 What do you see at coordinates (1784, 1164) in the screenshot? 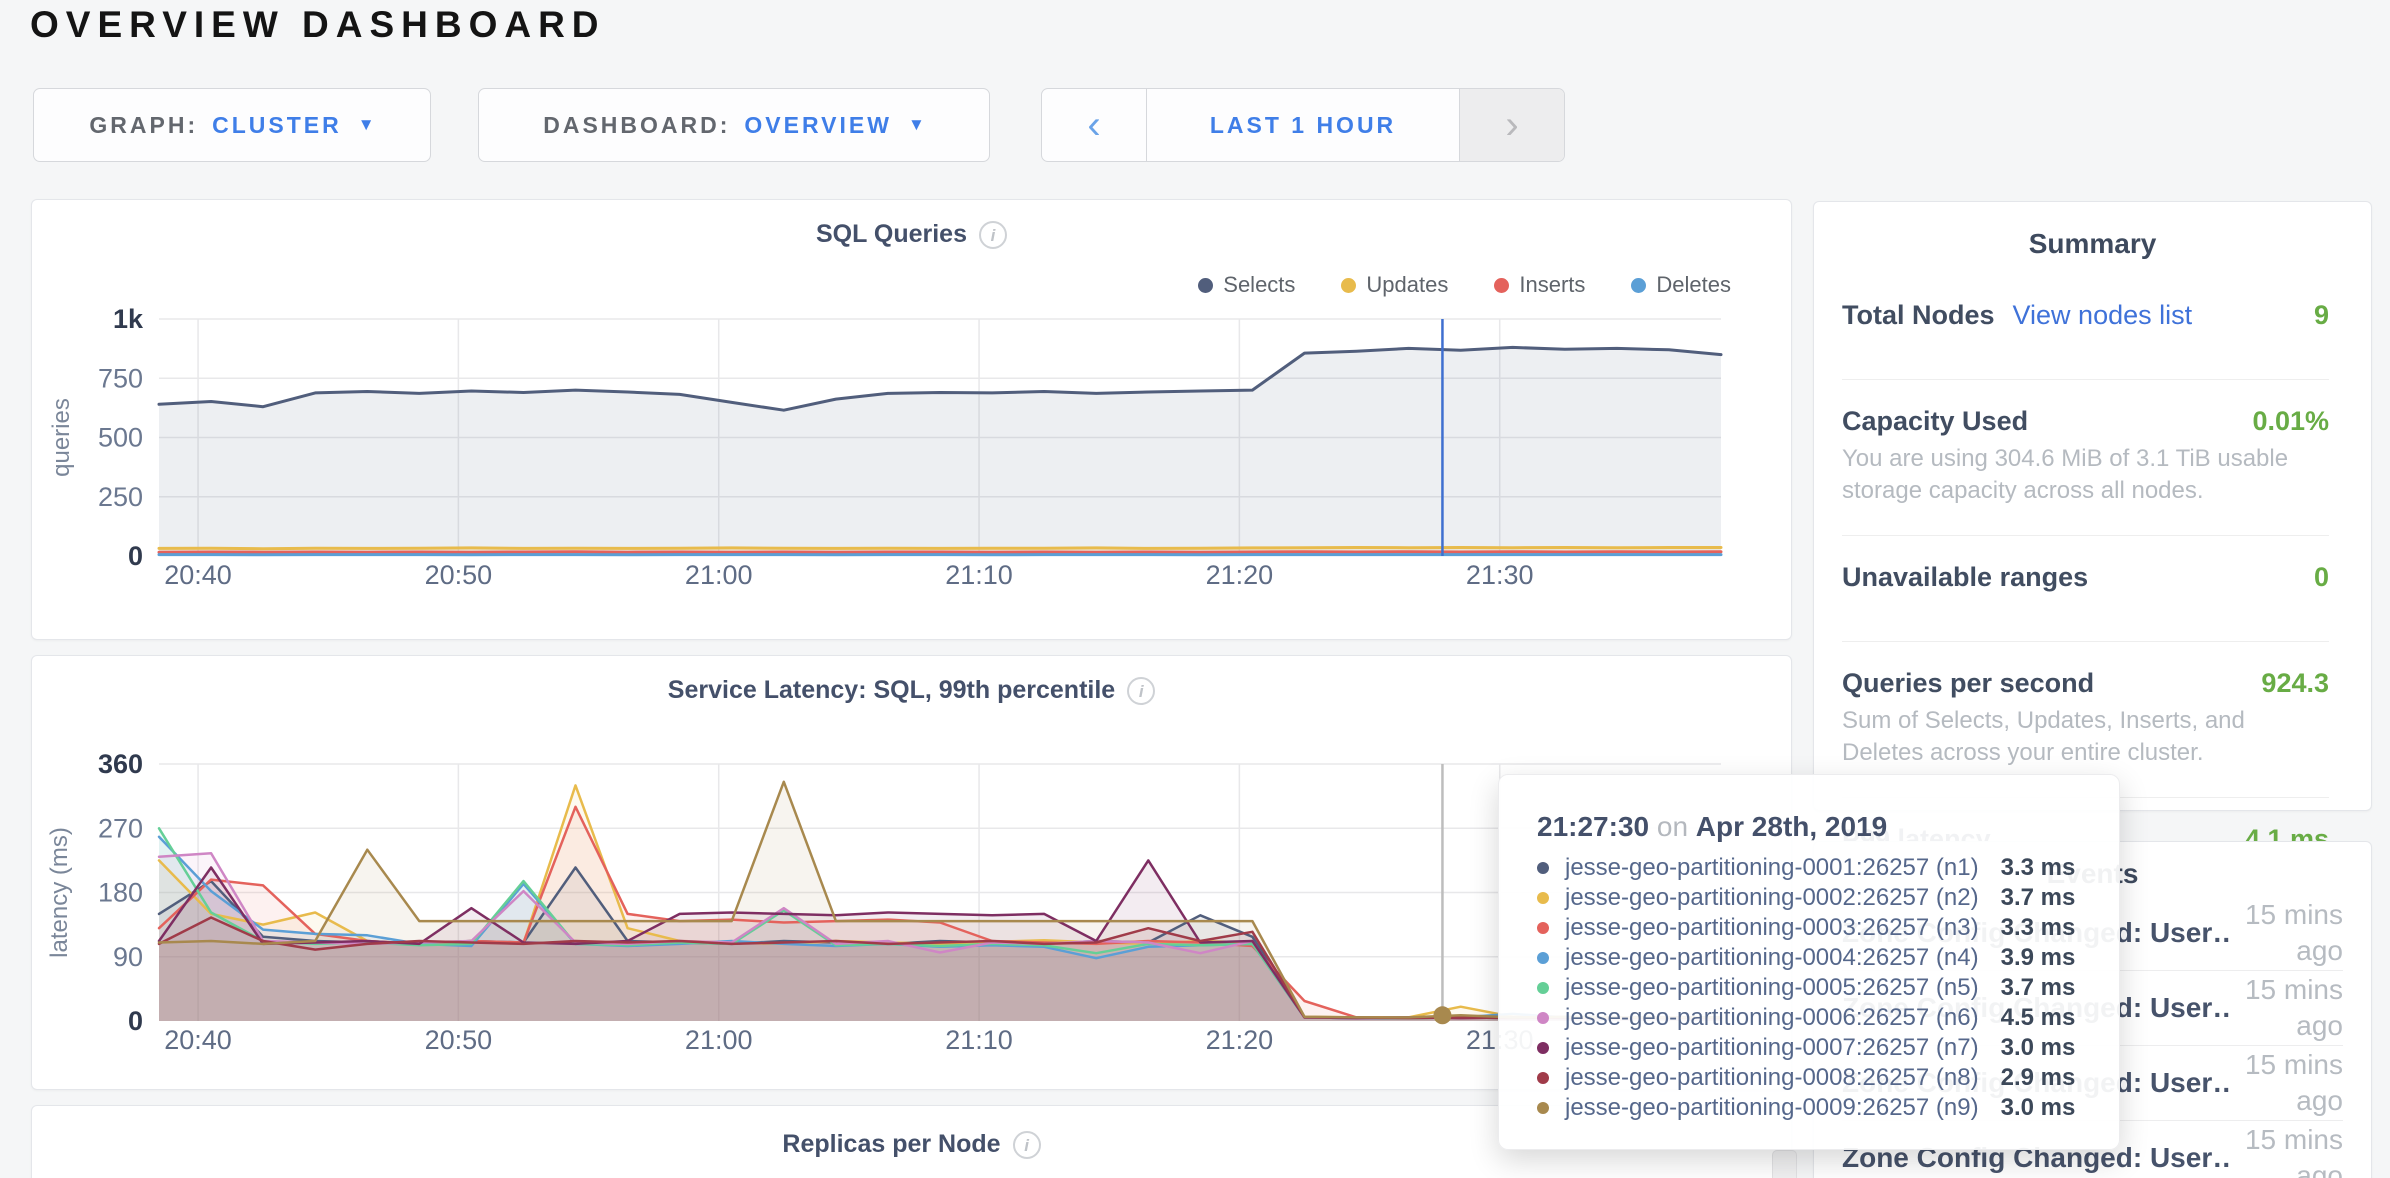
I see `scrollbar-thumb` at bounding box center [1784, 1164].